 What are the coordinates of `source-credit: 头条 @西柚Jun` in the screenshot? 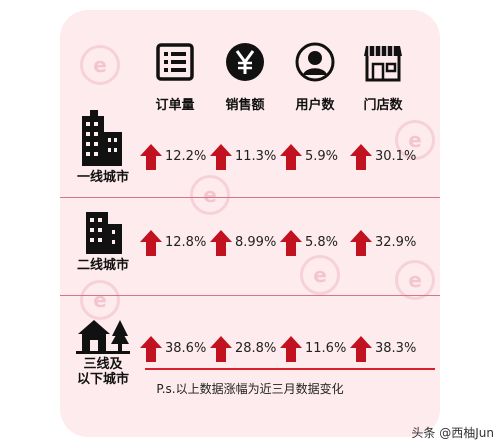 It's located at (452, 433).